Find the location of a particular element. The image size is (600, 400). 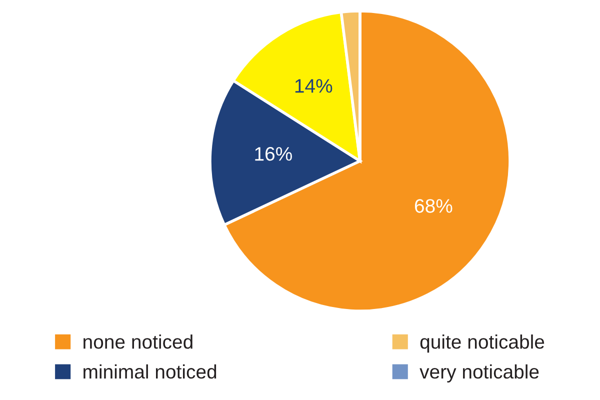

legend-label: none noticed is located at coordinates (138, 341).